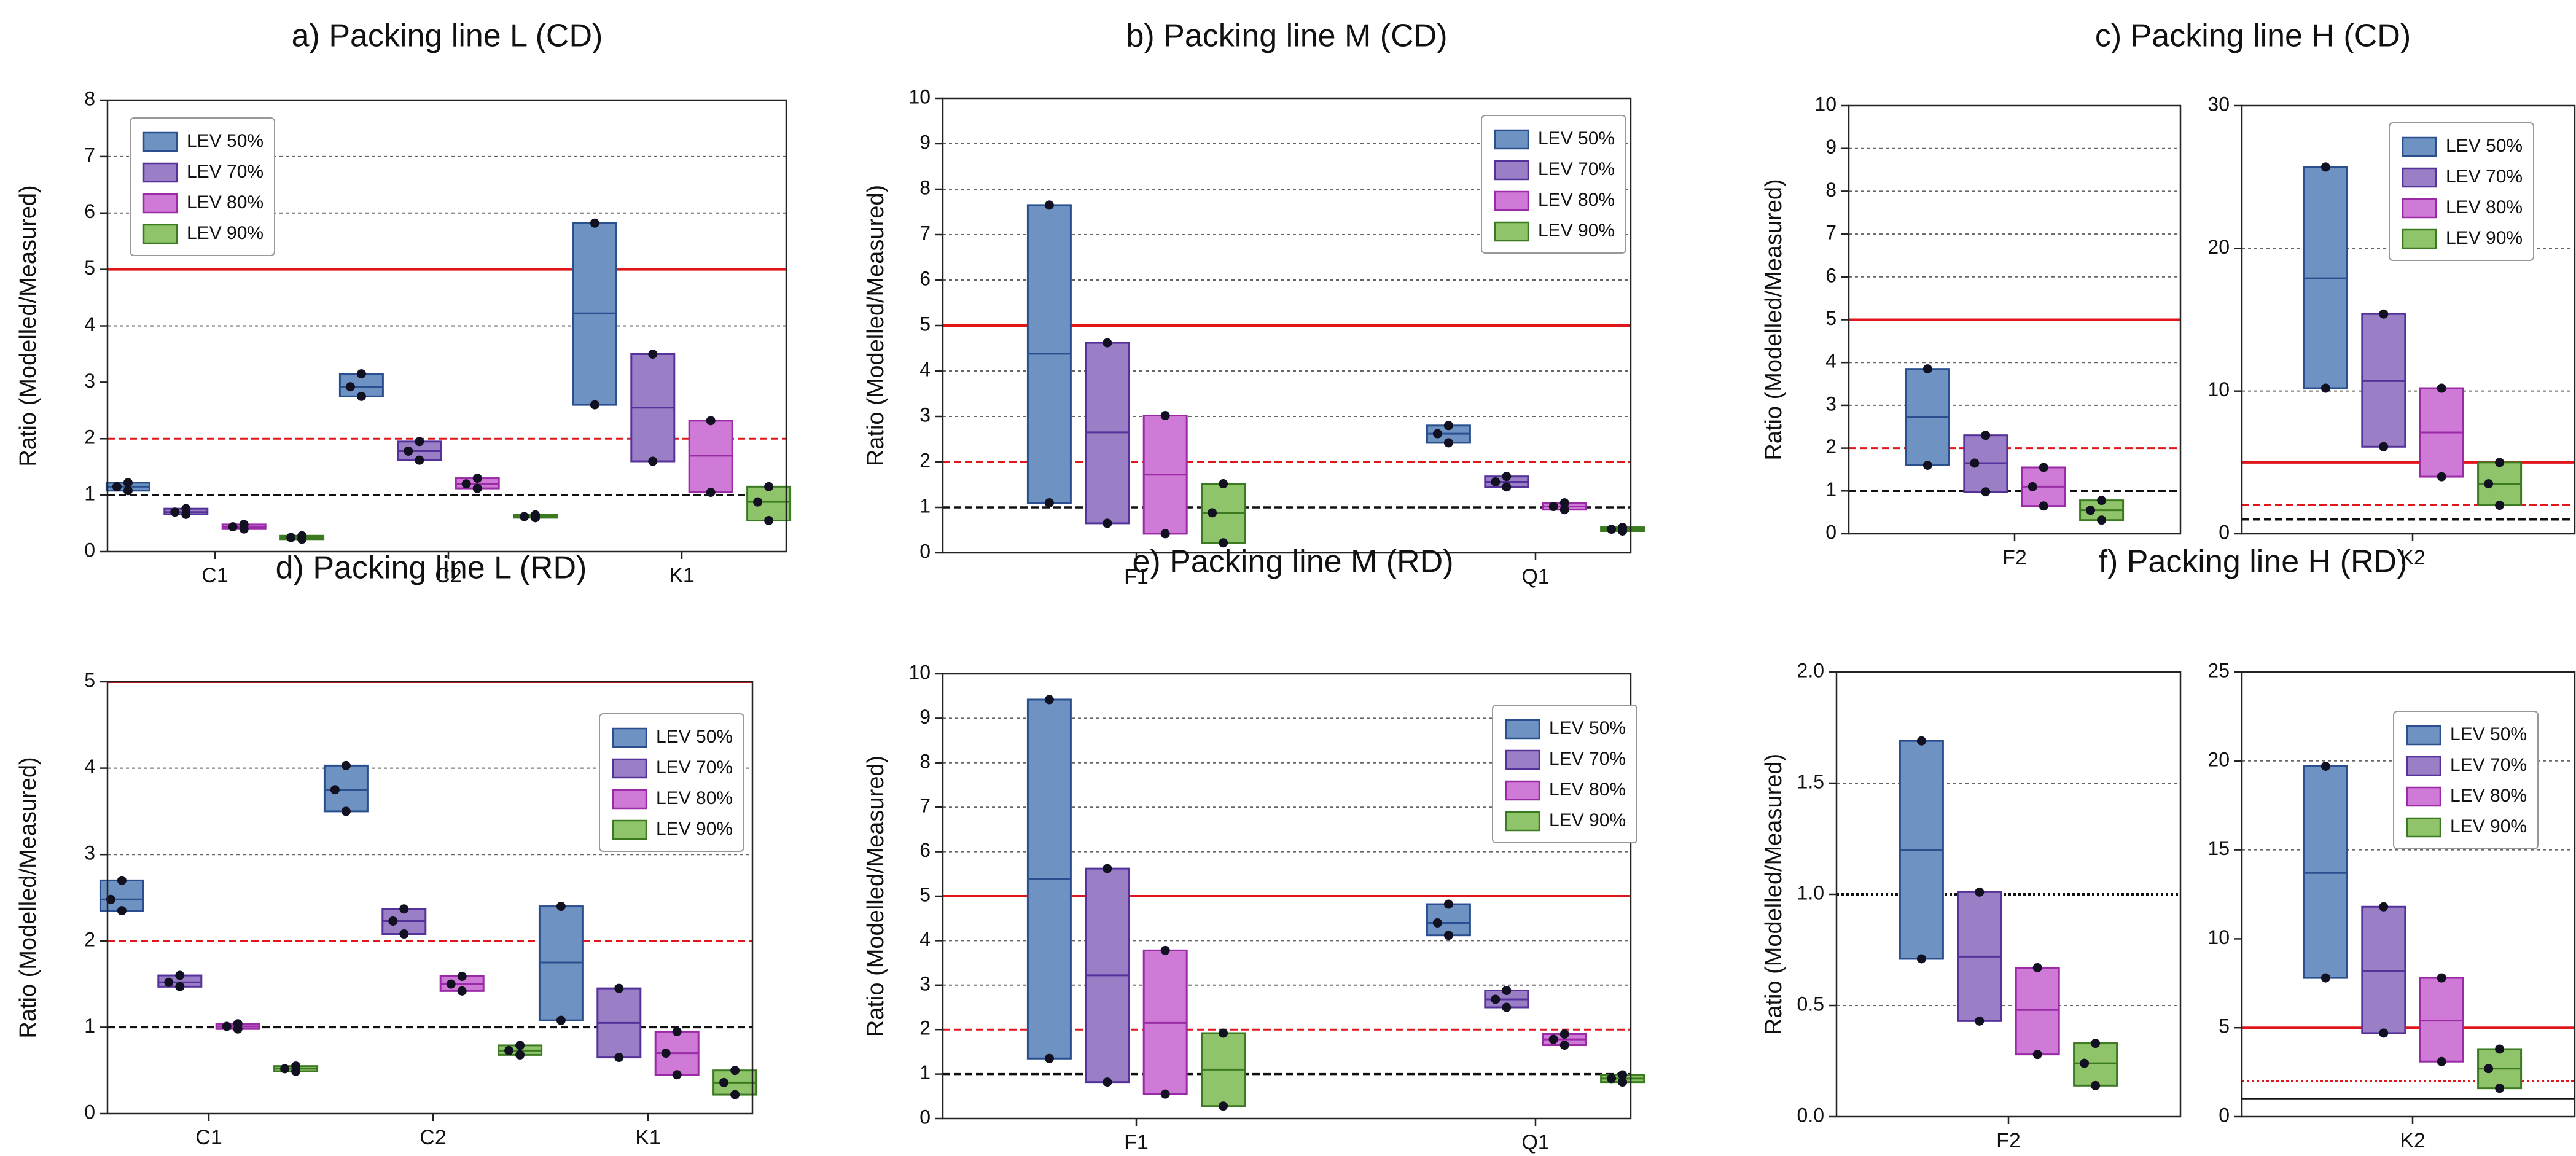 This screenshot has width=2576, height=1156. What do you see at coordinates (2484, 207) in the screenshot?
I see `legend-label: LEV 80%` at bounding box center [2484, 207].